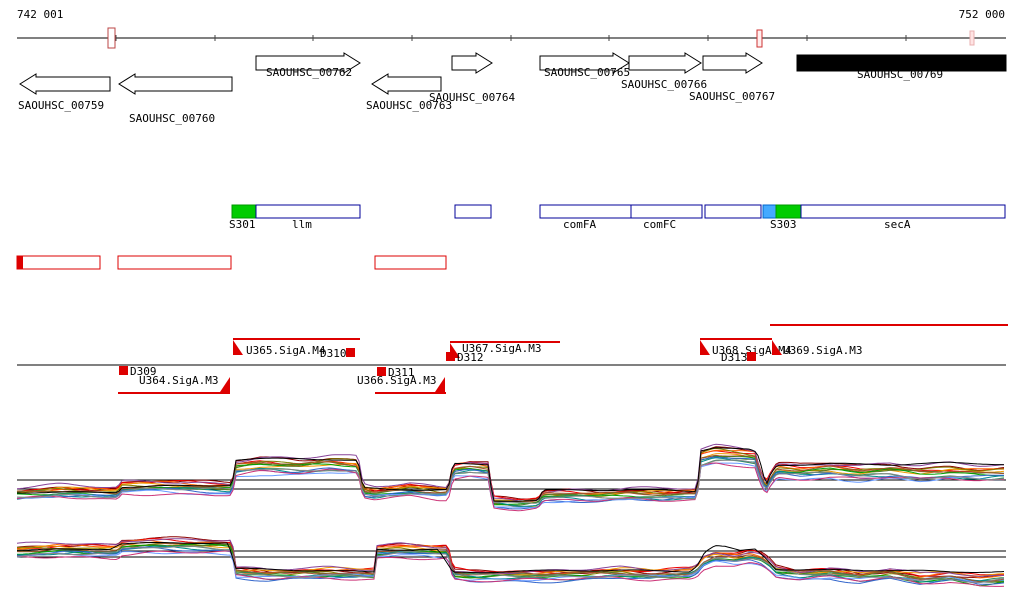 The width and height of the screenshot is (1024, 611). What do you see at coordinates (242, 224) in the screenshot?
I see `feature-box-label: S301` at bounding box center [242, 224].